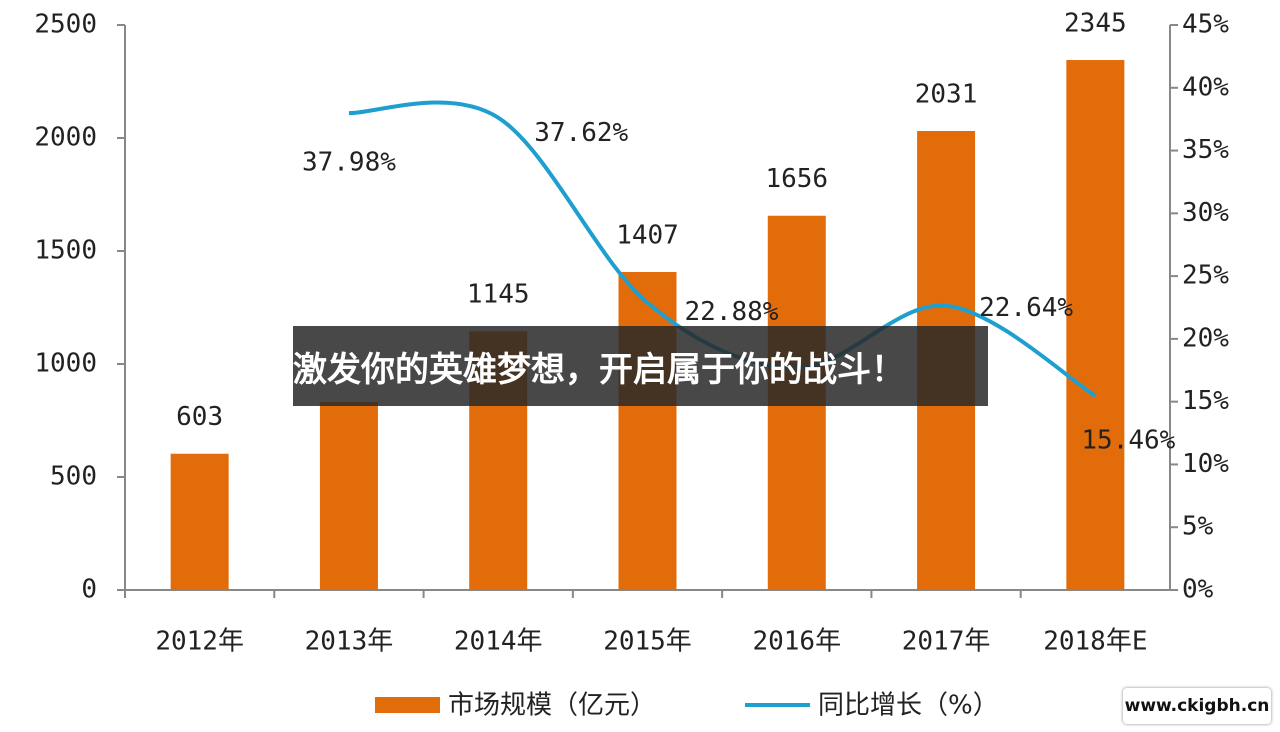 The height and width of the screenshot is (732, 1280). What do you see at coordinates (65, 251) in the screenshot?
I see `y-tick-label: 1500` at bounding box center [65, 251].